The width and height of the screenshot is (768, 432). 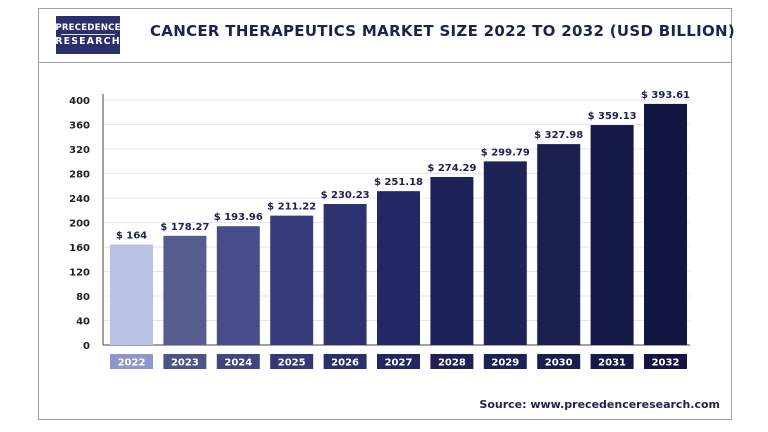 What do you see at coordinates (184, 227) in the screenshot?
I see `data-label: $ 178.27` at bounding box center [184, 227].